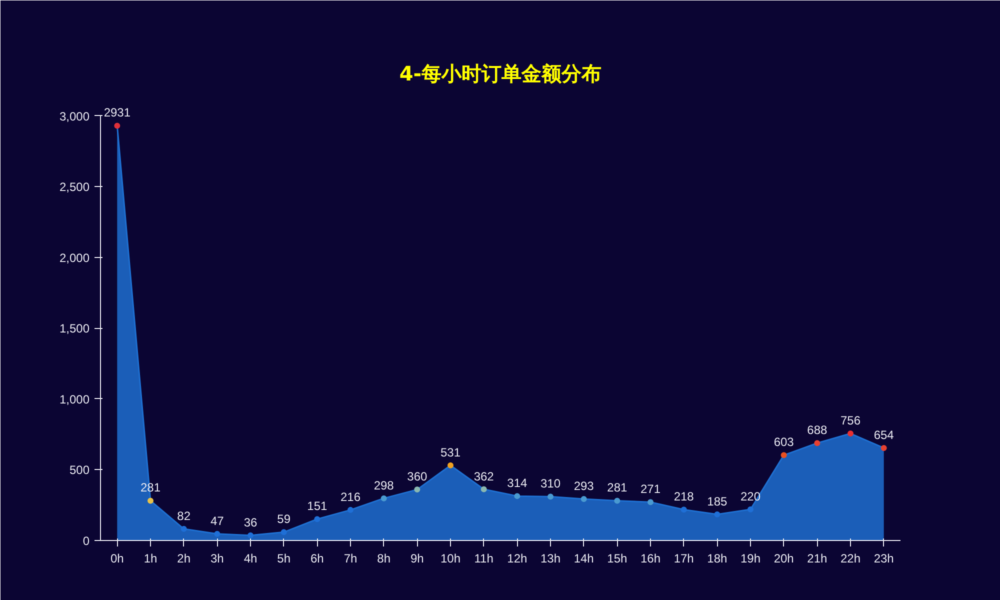 Image resolution: width=1000 pixels, height=600 pixels. I want to click on y-tick-label: 2,500, so click(74, 187).